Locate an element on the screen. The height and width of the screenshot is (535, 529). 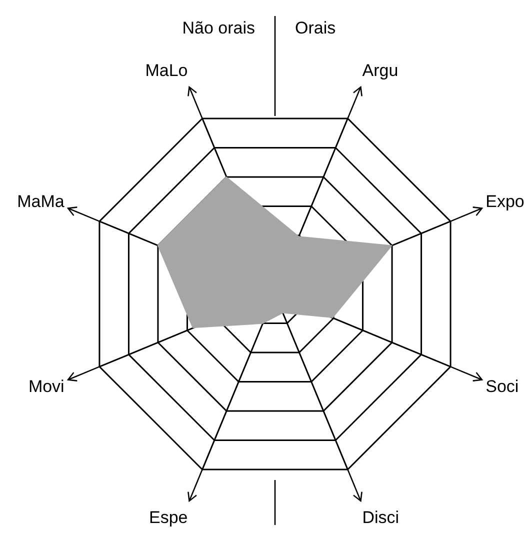
text: Não orais is located at coordinates (218, 28).